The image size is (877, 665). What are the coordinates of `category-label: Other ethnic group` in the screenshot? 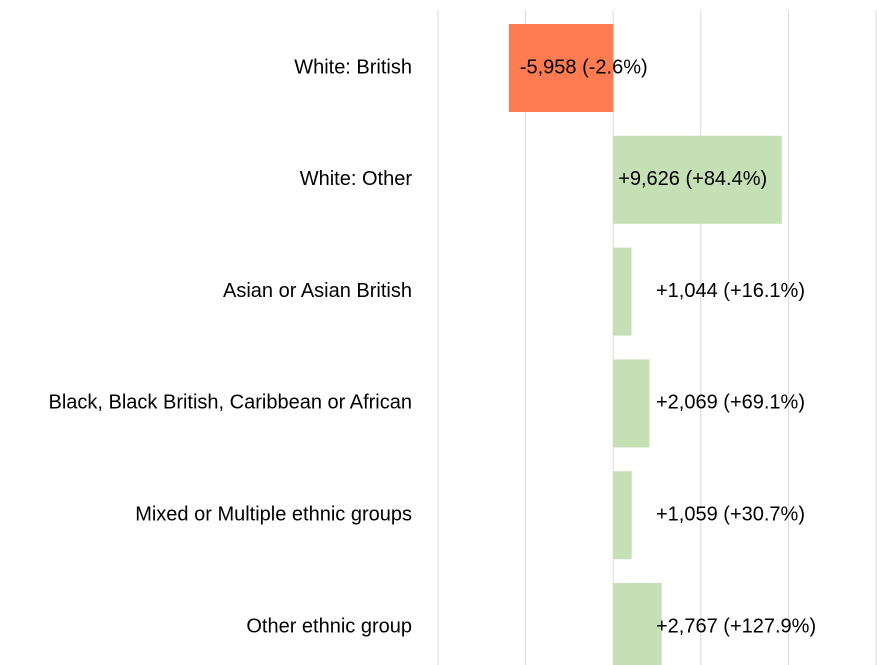 It's located at (329, 626).